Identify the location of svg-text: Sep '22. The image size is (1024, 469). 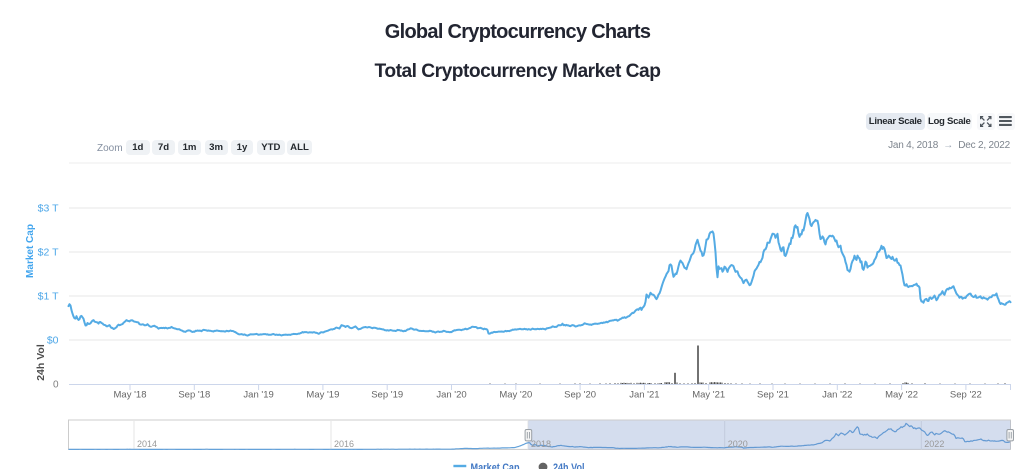
(966, 395).